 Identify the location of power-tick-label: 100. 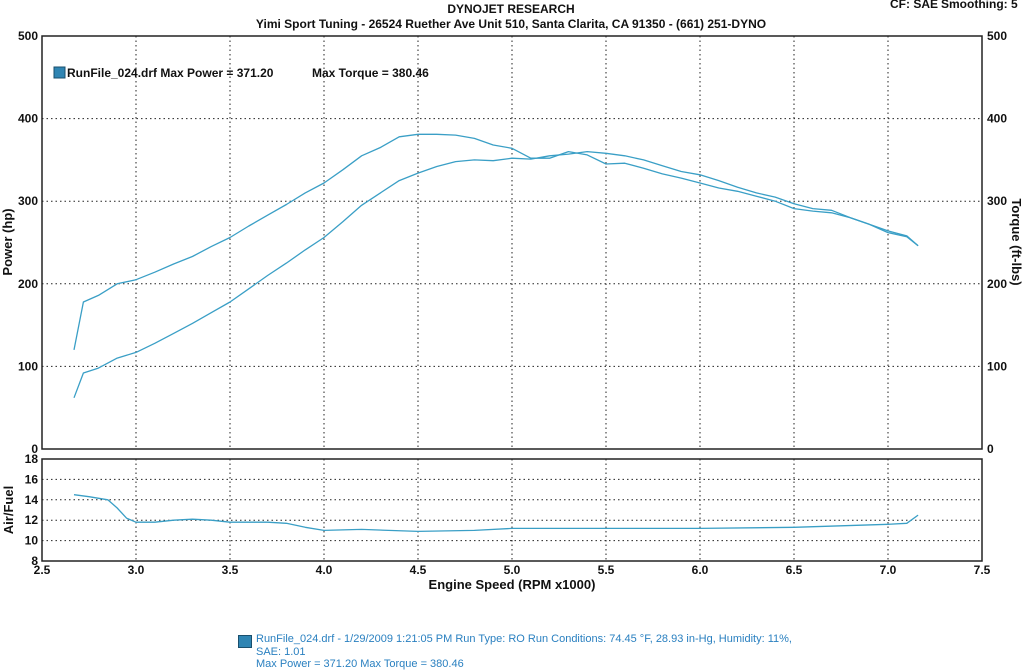
(28, 366).